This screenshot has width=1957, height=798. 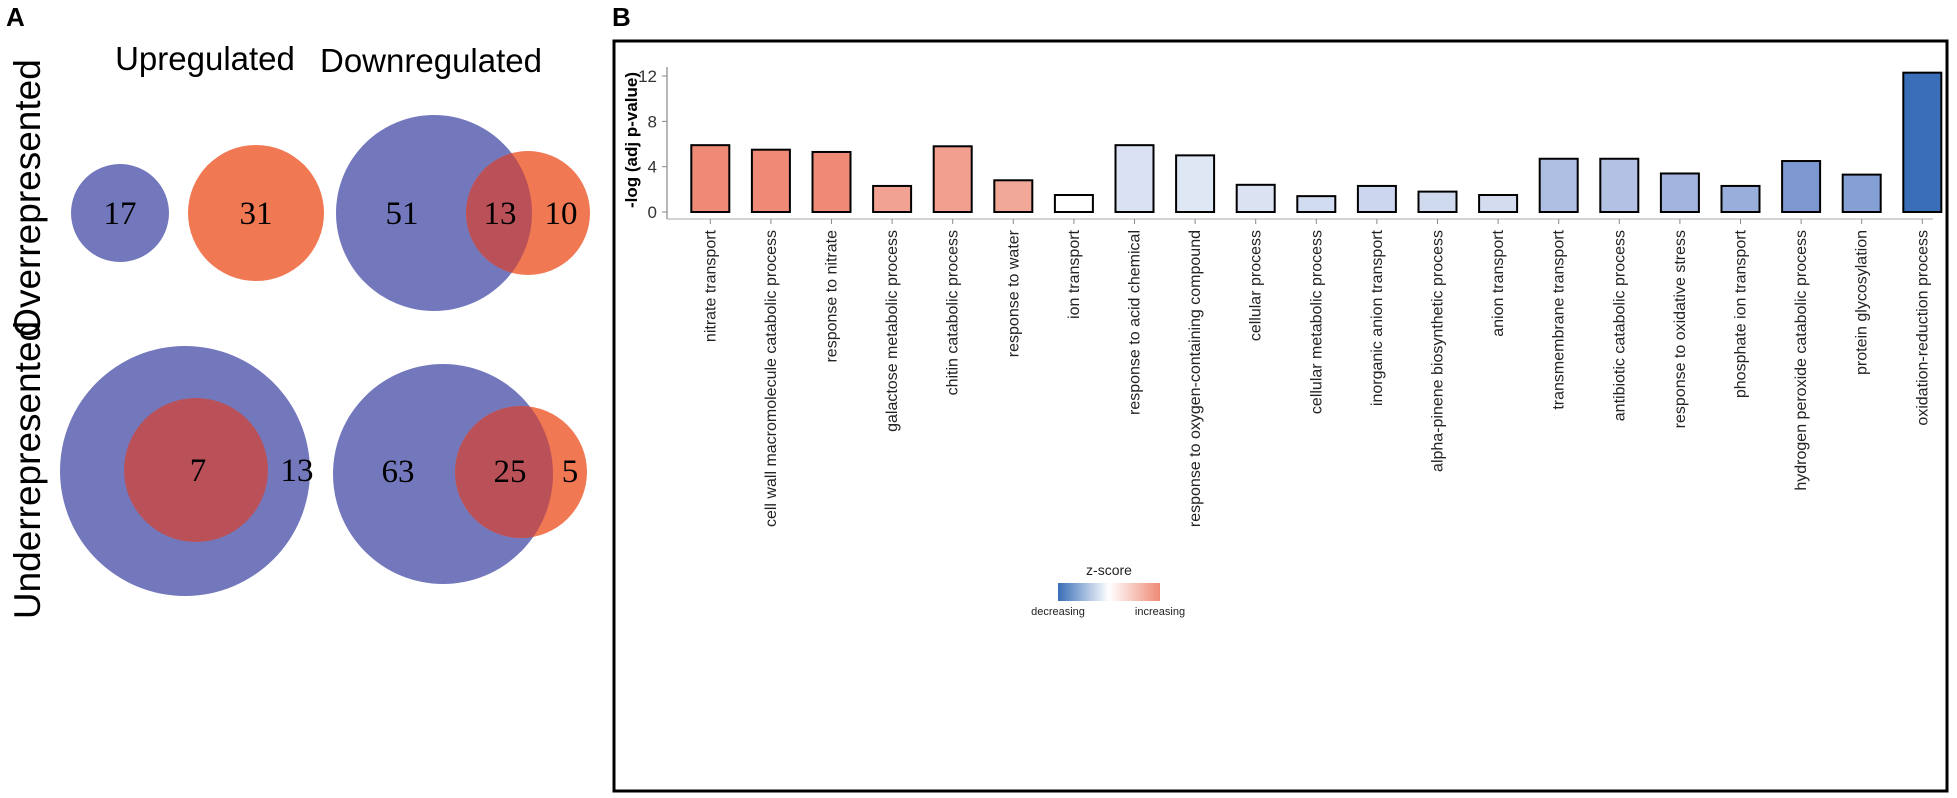 What do you see at coordinates (1013, 293) in the screenshot?
I see `x-tick-label: response to water` at bounding box center [1013, 293].